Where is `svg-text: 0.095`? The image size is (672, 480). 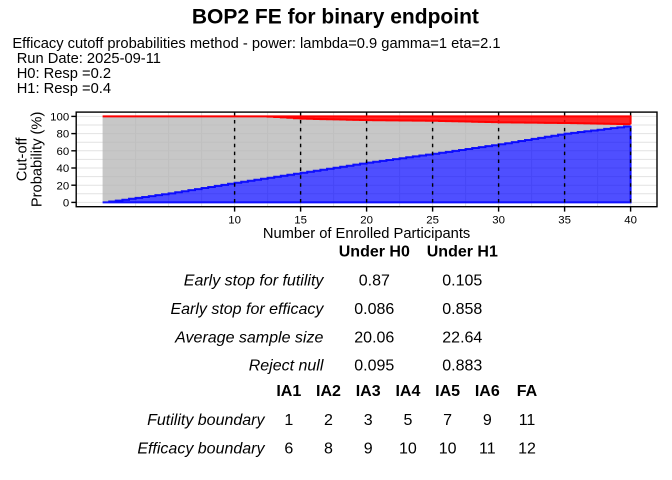 svg-text: 0.095 is located at coordinates (374, 365).